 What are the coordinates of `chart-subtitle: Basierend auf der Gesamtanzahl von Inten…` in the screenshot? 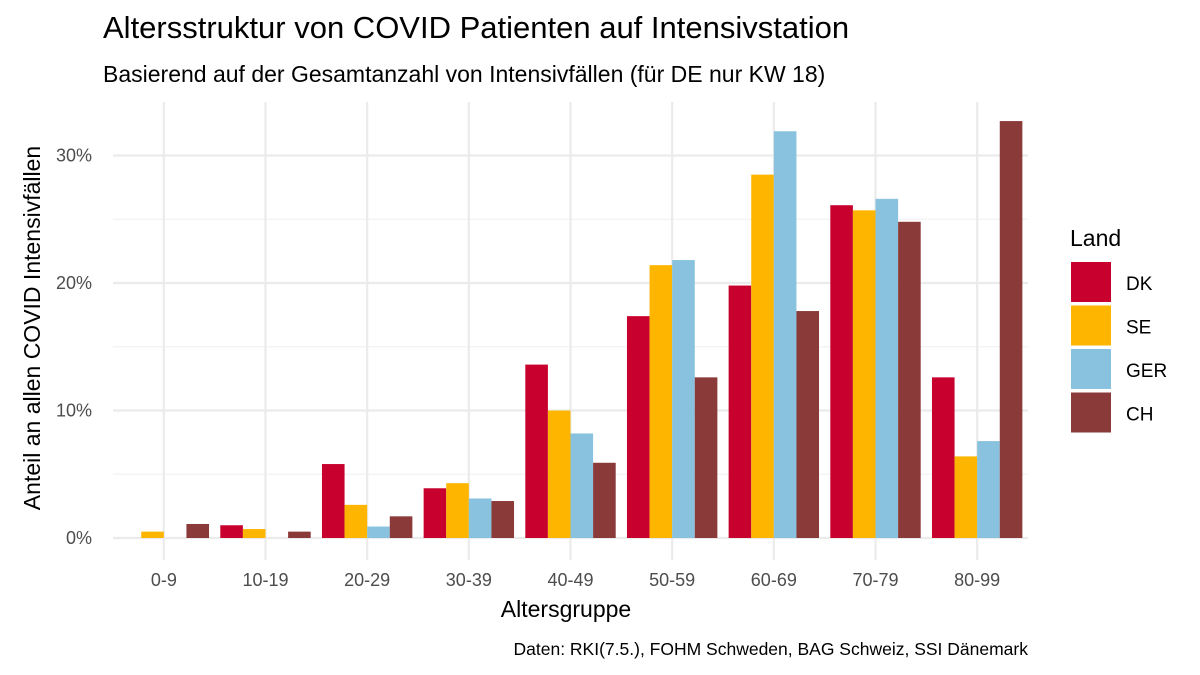 It's located at (464, 74).